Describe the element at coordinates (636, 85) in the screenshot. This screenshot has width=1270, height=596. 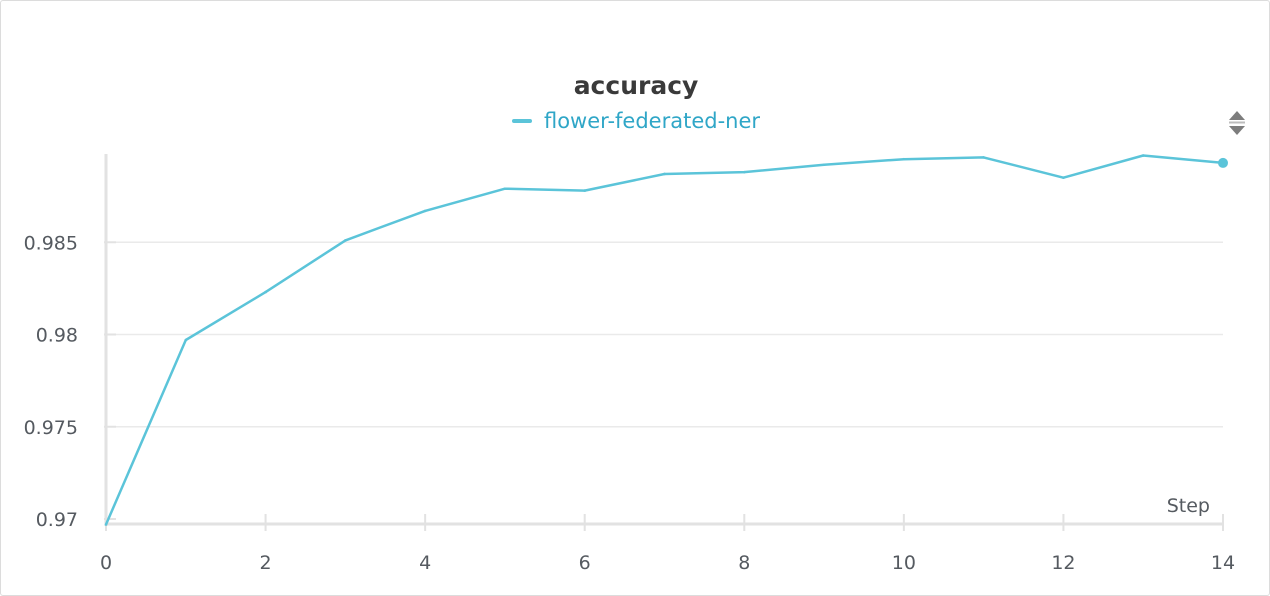
I see `chart-title: accuracy` at that location.